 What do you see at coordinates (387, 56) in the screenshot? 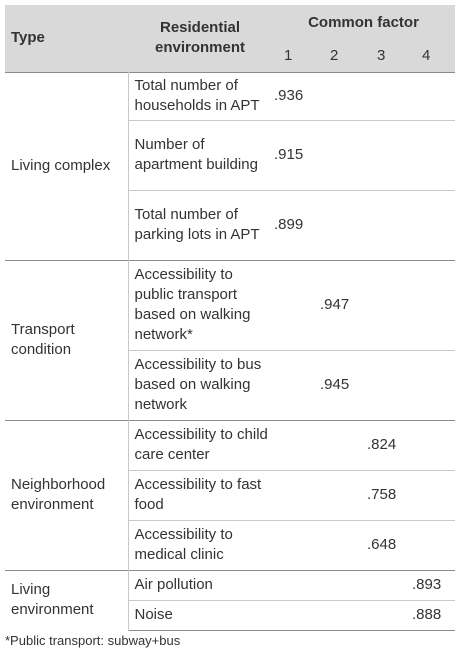
I see `header-factor: 3` at bounding box center [387, 56].